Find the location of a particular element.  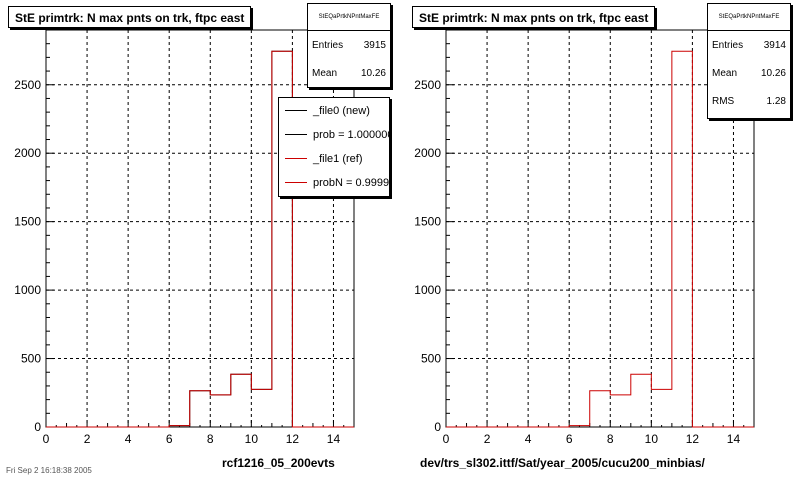

legend-text: prob = 1.000000 is located at coordinates (351, 134).